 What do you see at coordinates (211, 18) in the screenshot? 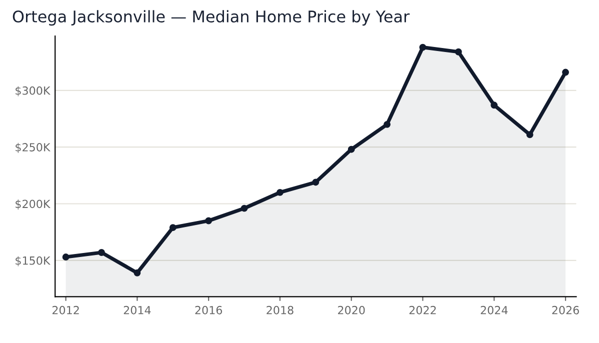
I see `chart-title: Ortega Jacksonville — Median Home Price by Year` at bounding box center [211, 18].